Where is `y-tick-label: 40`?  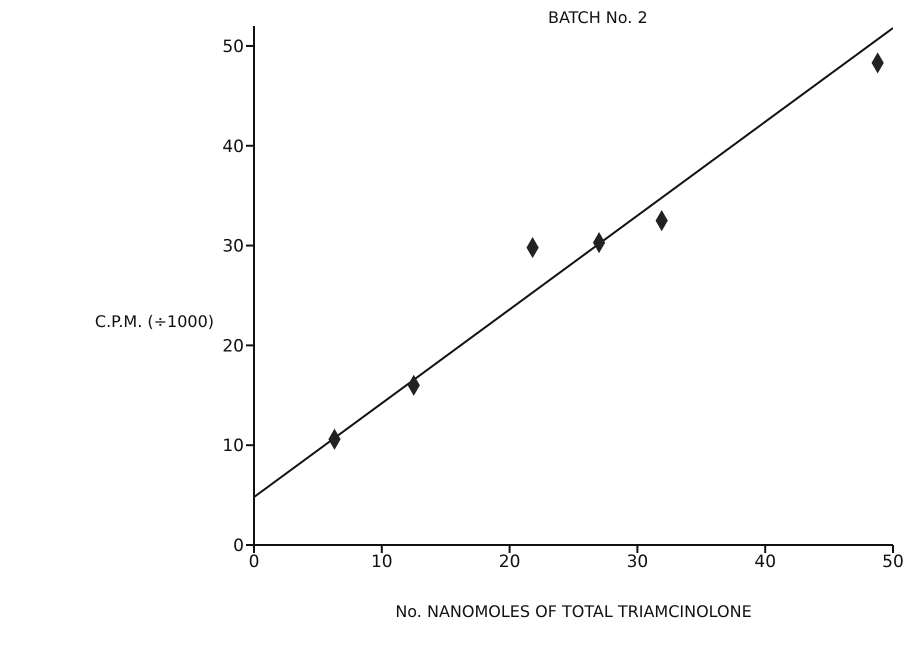
y-tick-label: 40 is located at coordinates (233, 146).